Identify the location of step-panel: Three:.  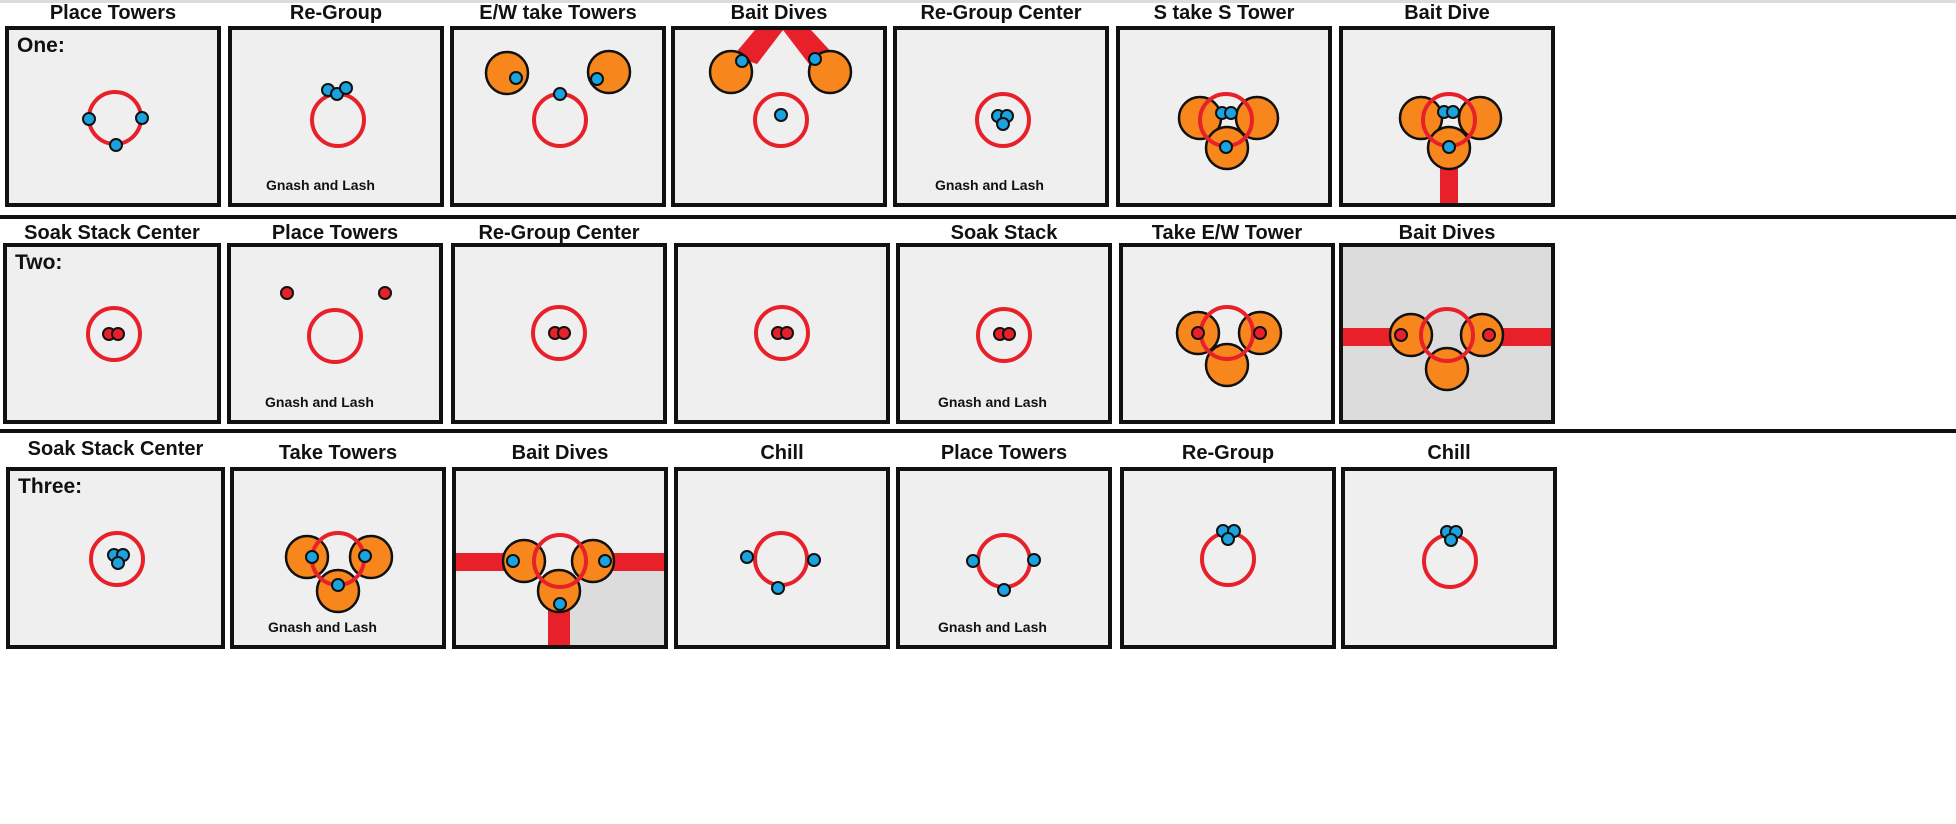
(115, 558).